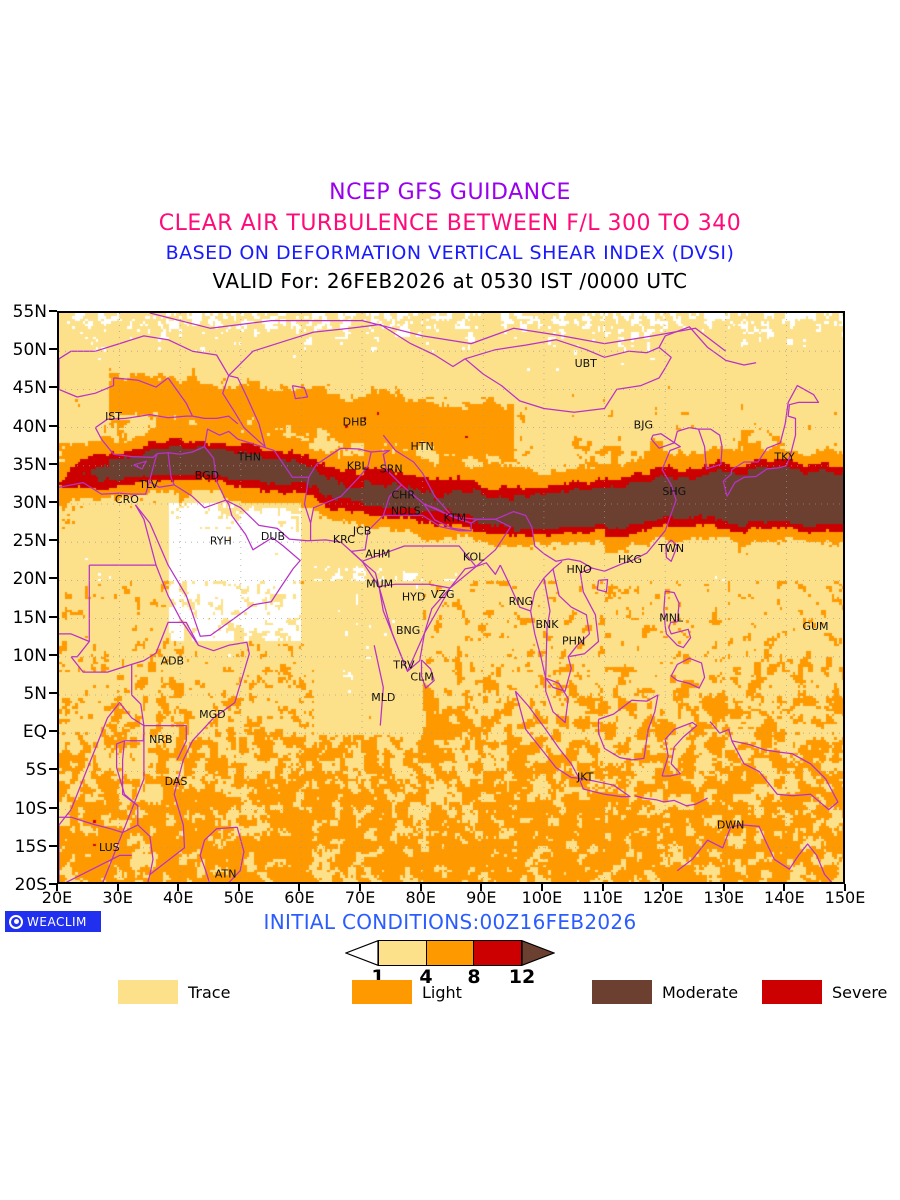 The image size is (900, 1200). Describe the element at coordinates (29, 655) in the screenshot. I see `lat-tick-label: 10N` at that location.